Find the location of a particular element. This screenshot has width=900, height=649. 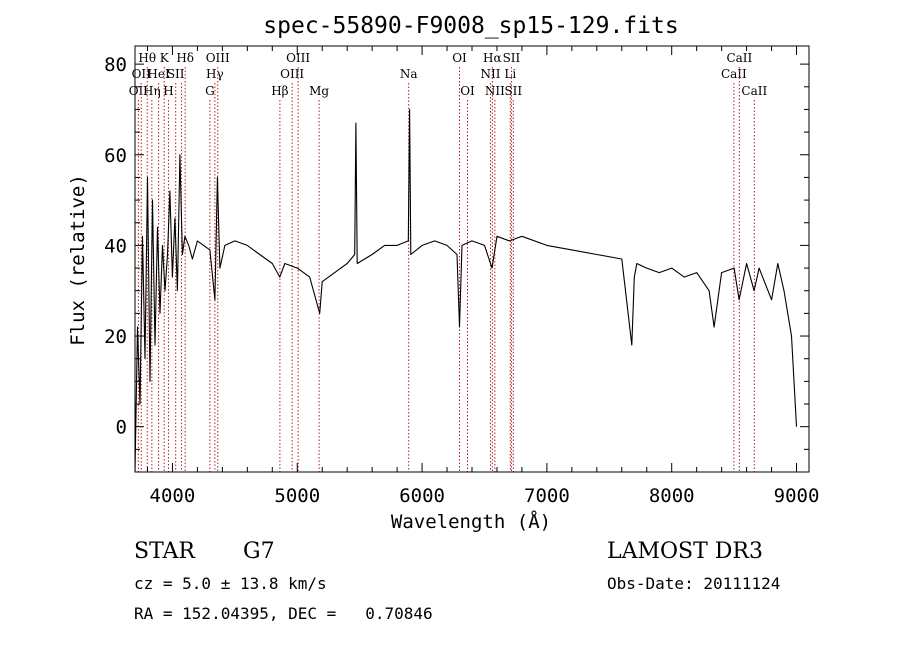

x-axis-label: Wavelength (Å) is located at coordinates (471, 521).